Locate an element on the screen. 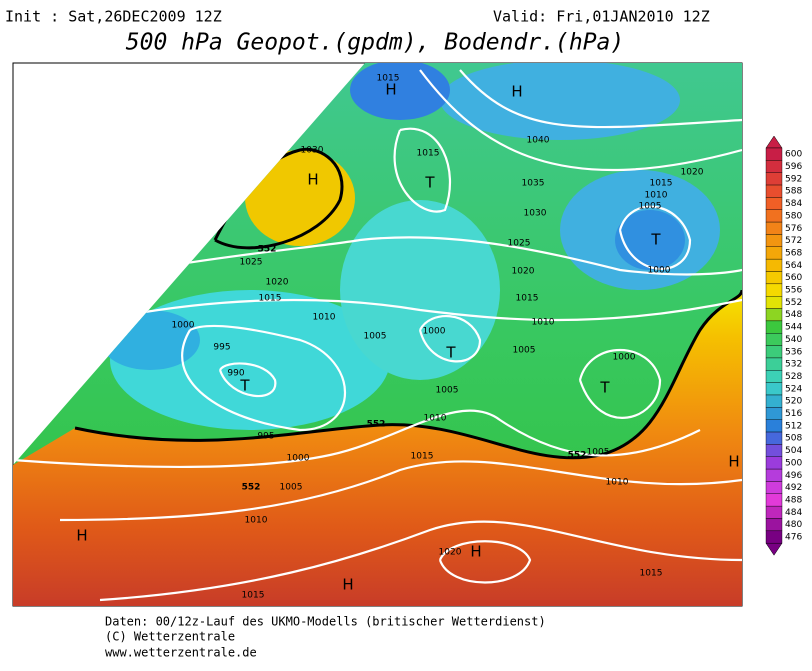 The height and width of the screenshot is (671, 812). colorbar-label: 508 is located at coordinates (793, 439).